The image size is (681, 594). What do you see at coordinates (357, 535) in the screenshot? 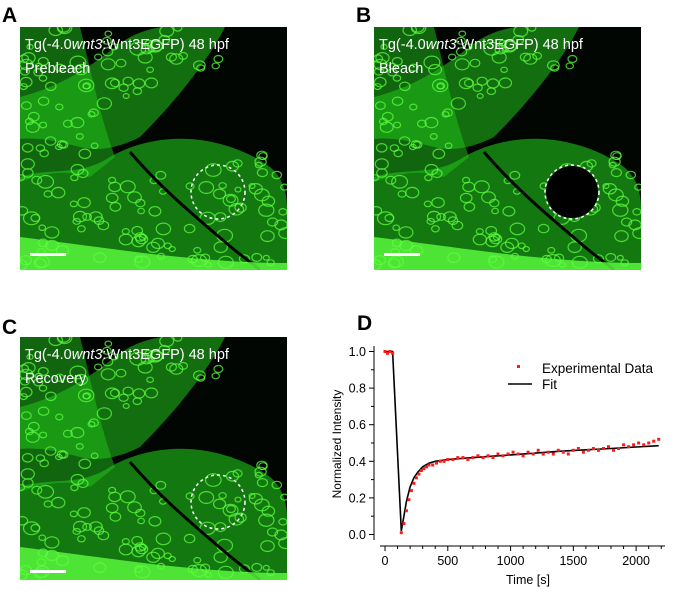
I see `y-tick-label: 0.0` at bounding box center [357, 535].